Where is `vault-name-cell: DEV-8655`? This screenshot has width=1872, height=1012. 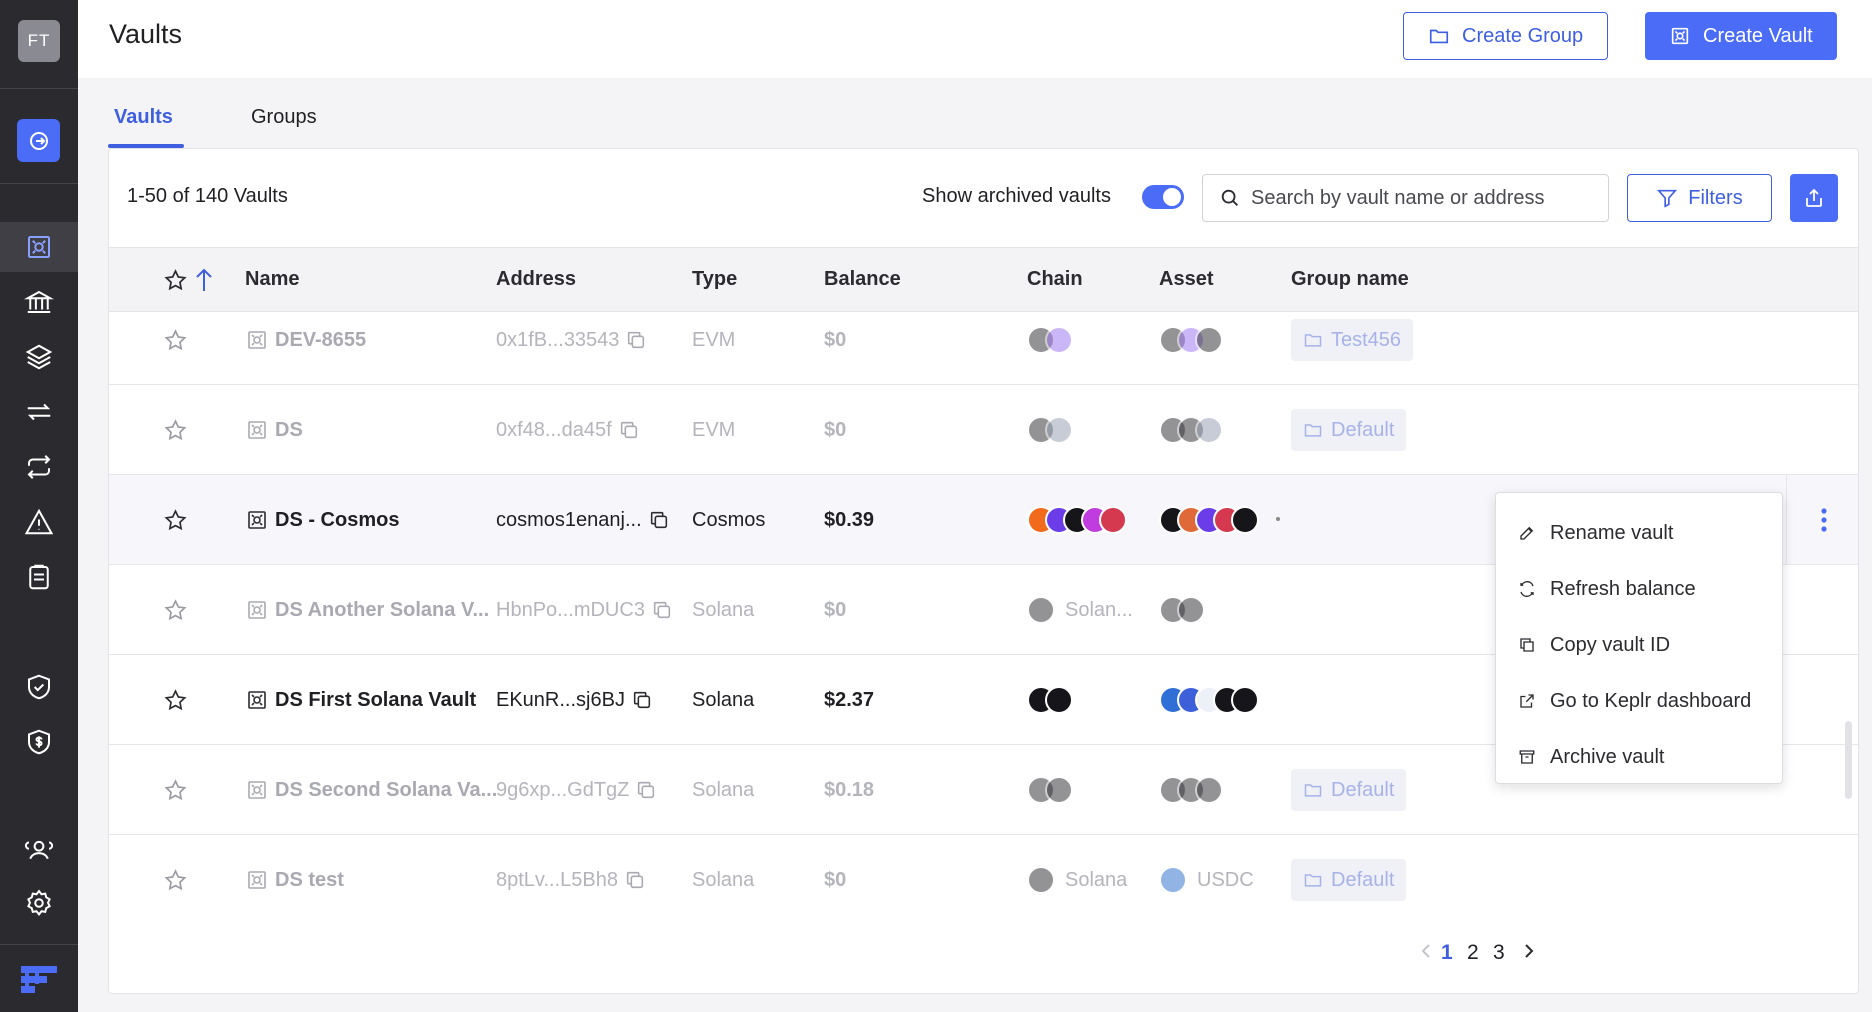
vault-name-cell: DEV-8655 is located at coordinates (305, 348).